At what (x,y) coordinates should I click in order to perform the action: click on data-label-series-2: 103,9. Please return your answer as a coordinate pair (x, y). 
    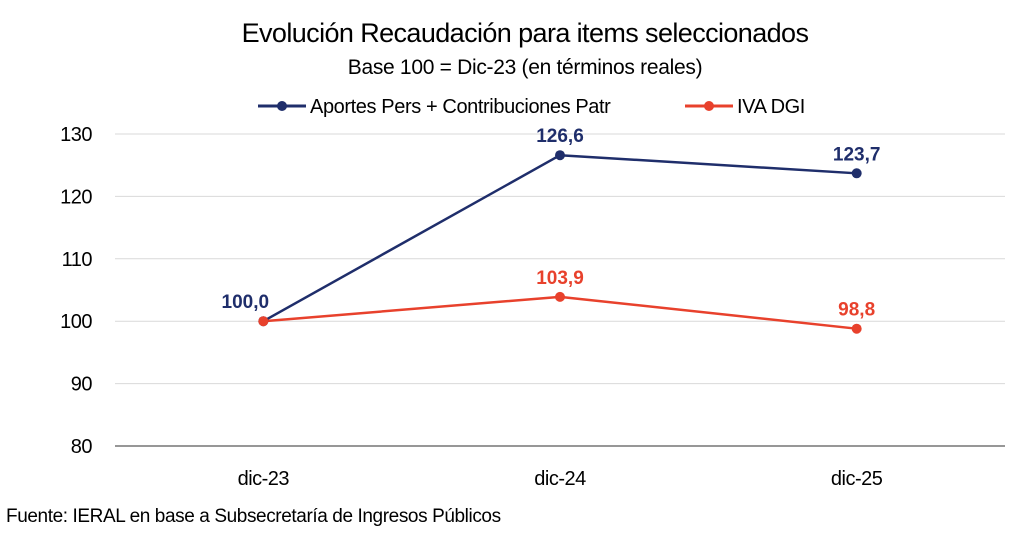
    Looking at the image, I should click on (560, 278).